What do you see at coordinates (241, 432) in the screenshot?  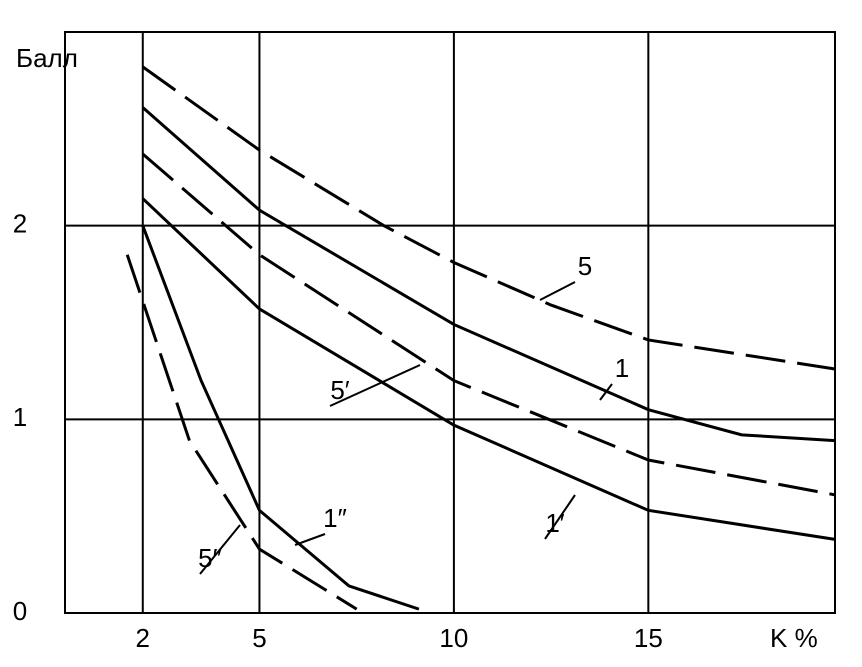 I see `data-line` at bounding box center [241, 432].